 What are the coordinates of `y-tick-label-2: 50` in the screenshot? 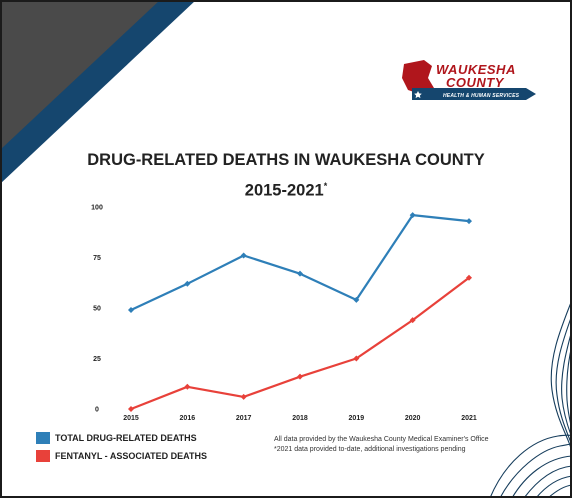 It's located at (97, 309).